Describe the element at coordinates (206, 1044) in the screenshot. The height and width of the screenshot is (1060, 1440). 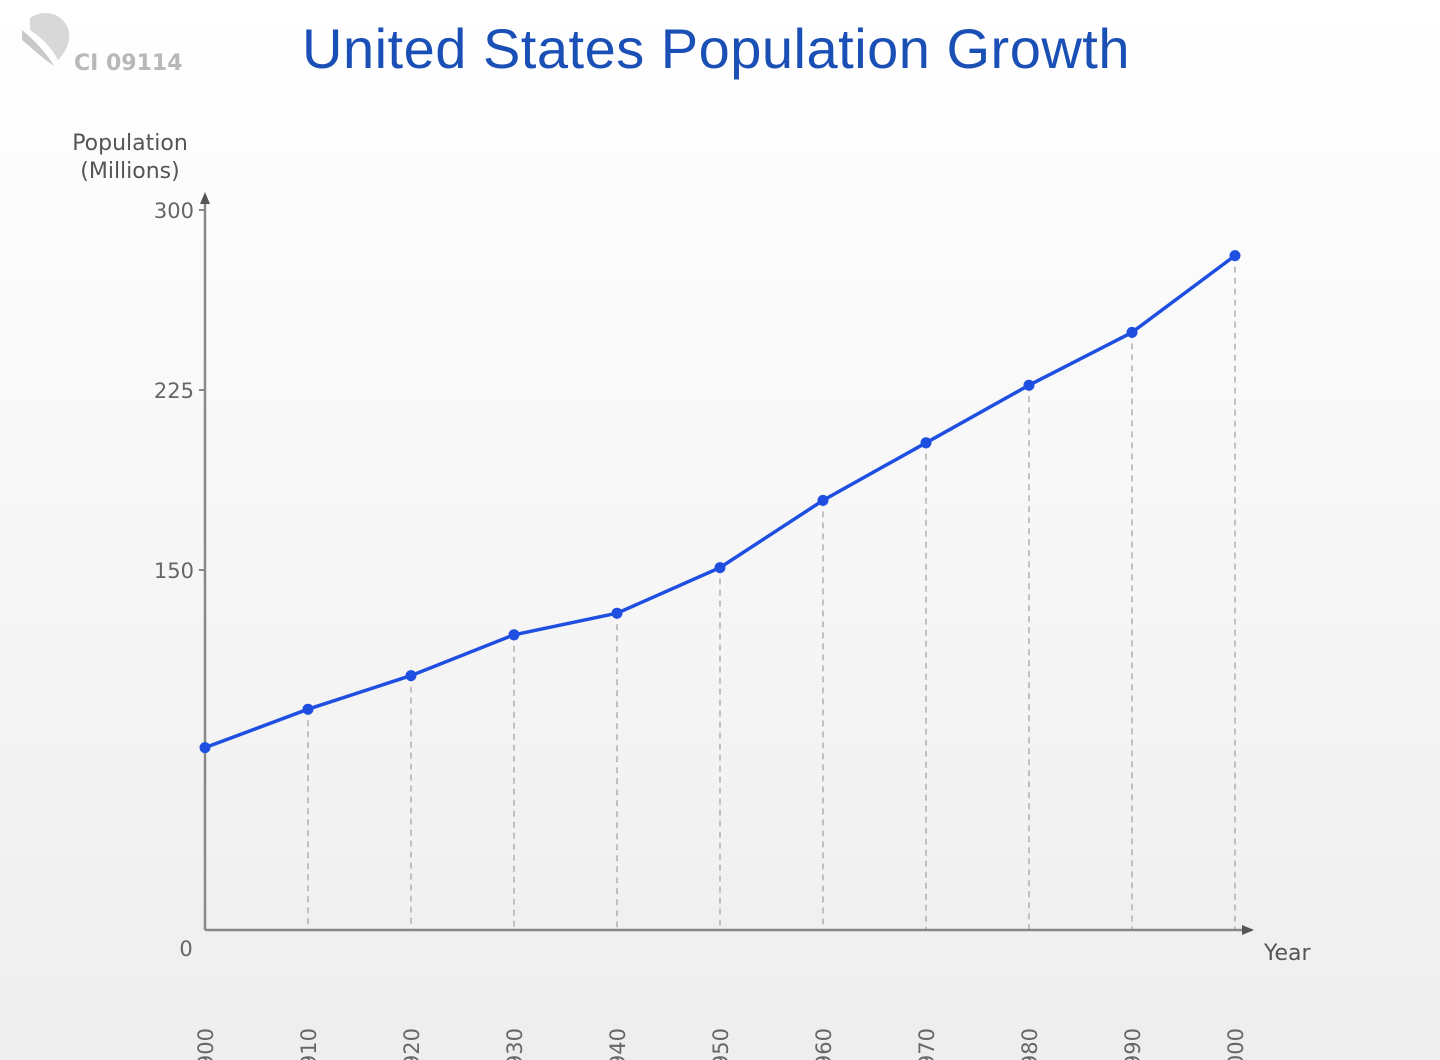
I see `x-tick-label: 1900` at that location.